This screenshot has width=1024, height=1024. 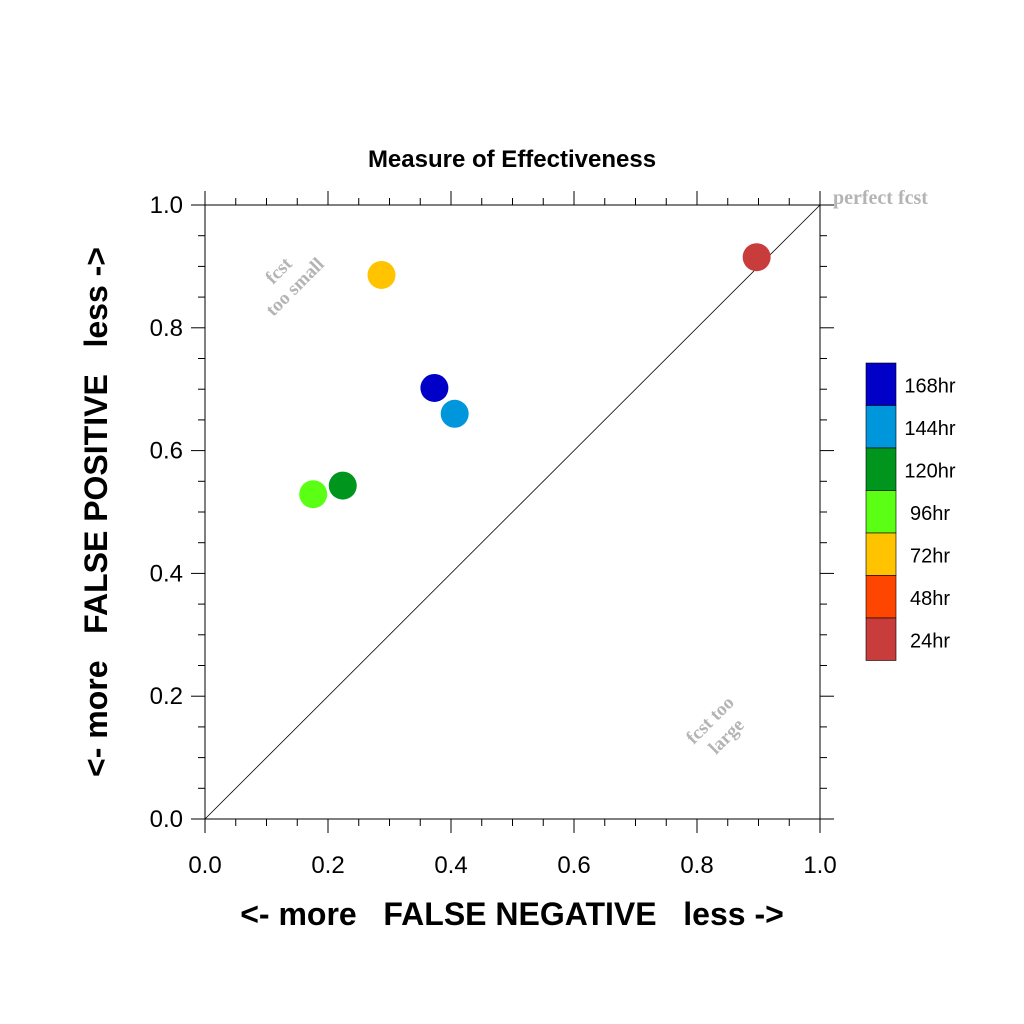 I want to click on legend-label-144hr: 144hr, so click(x=929, y=429).